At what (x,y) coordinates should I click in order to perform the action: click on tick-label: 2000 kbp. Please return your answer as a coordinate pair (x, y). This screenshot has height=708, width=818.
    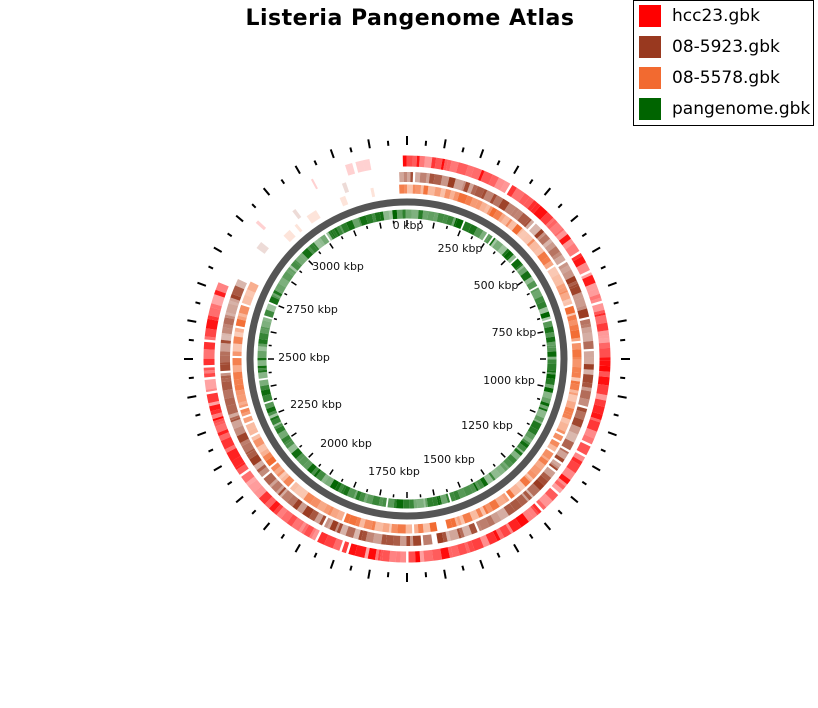
    Looking at the image, I should click on (346, 443).